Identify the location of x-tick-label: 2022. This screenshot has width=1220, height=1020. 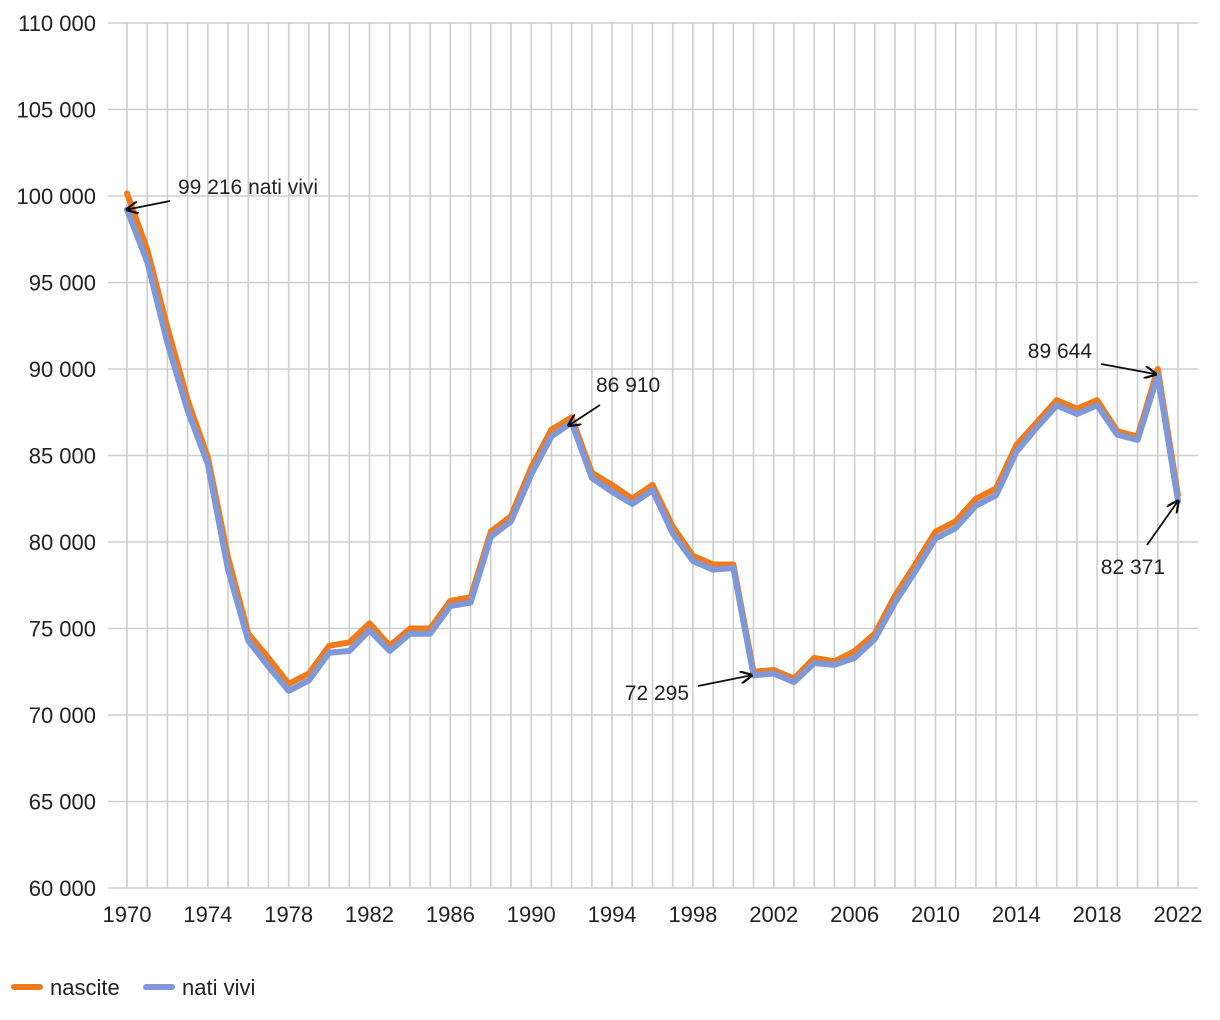
(1178, 914).